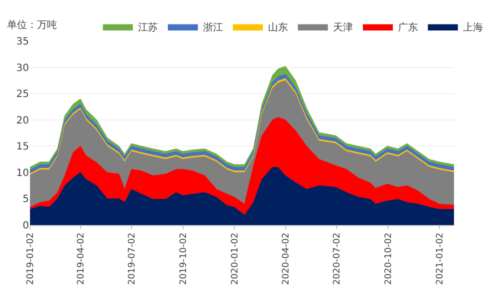  I want to click on x-tick-label: 2019-04-02, so click(81, 258).